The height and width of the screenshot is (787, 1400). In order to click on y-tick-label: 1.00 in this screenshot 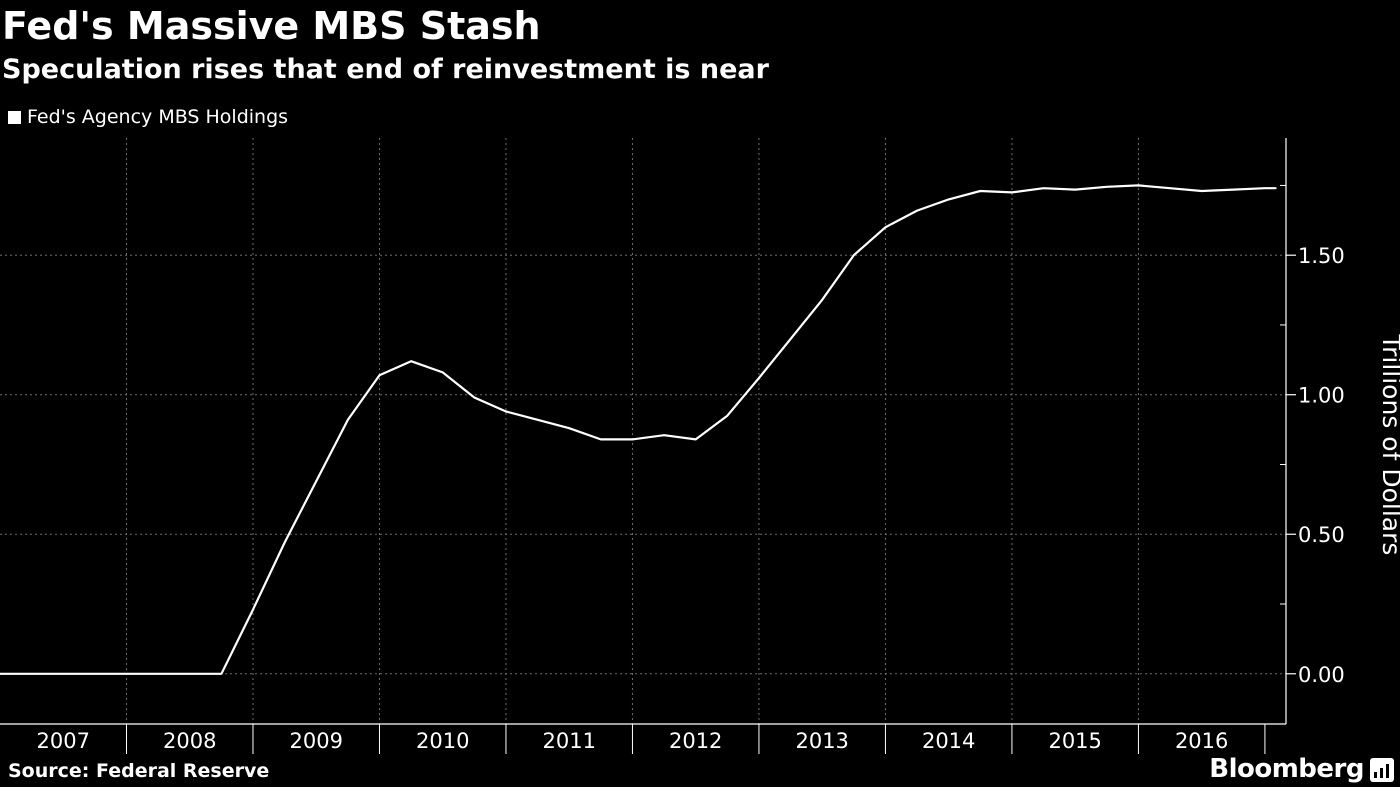, I will do `click(1321, 396)`.